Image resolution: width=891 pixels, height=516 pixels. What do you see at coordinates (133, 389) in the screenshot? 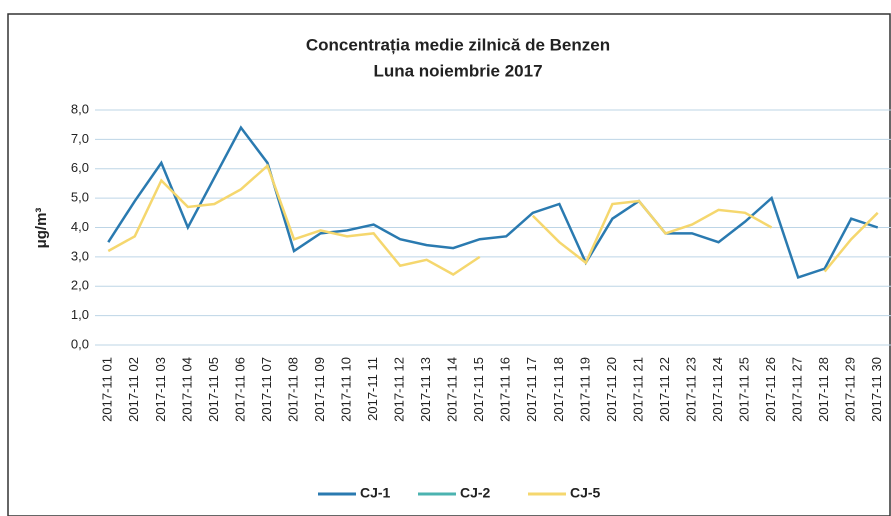
I see `x-tick-label: 2017-11 02` at bounding box center [133, 389].